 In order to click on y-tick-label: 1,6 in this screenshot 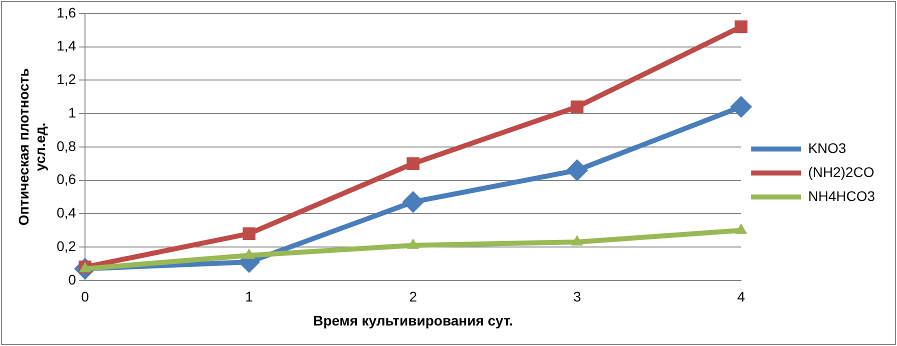, I will do `click(66, 12)`.